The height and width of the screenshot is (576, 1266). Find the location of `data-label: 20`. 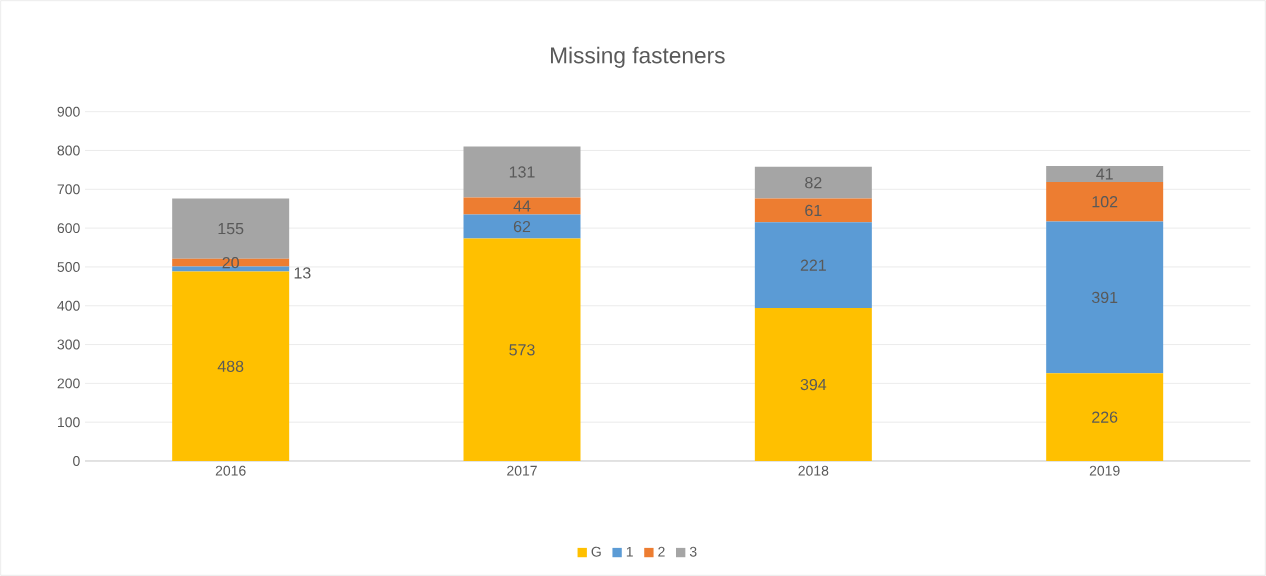

data-label: 20 is located at coordinates (230, 263).